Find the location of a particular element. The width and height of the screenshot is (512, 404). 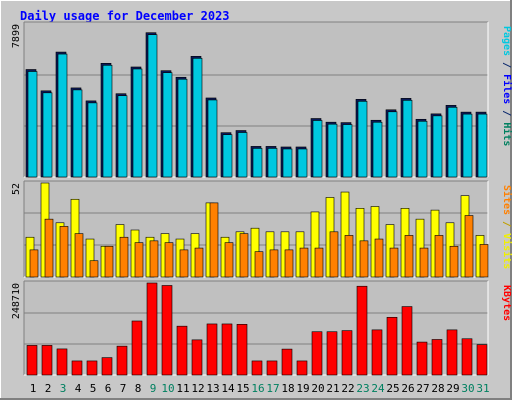

y-axis-legend: Sites / Visits is located at coordinates (506, 227).